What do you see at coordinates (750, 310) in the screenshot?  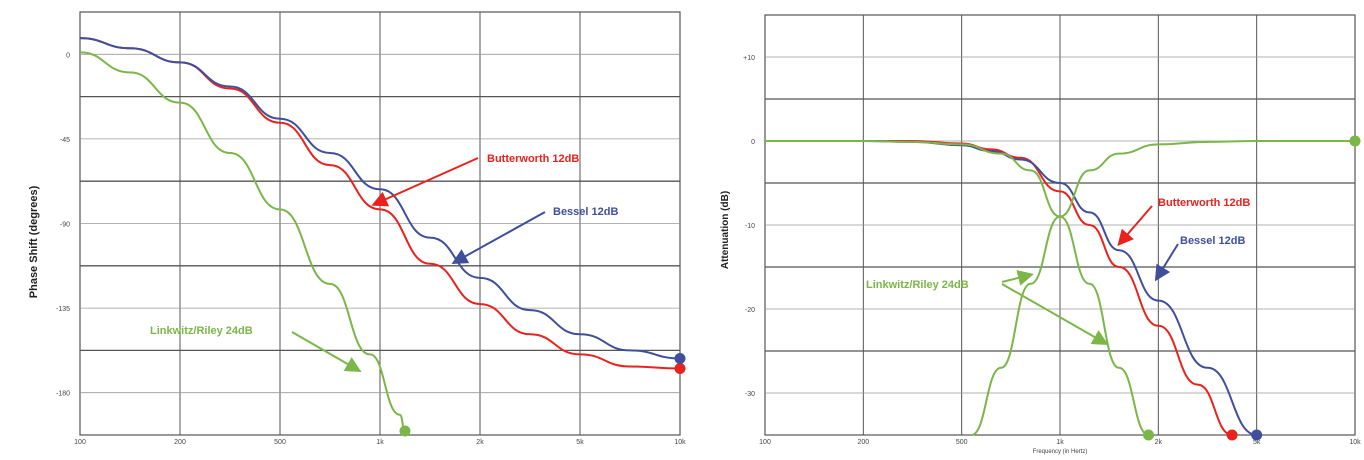 I see `attenuation-y-tick-label: -20` at bounding box center [750, 310].